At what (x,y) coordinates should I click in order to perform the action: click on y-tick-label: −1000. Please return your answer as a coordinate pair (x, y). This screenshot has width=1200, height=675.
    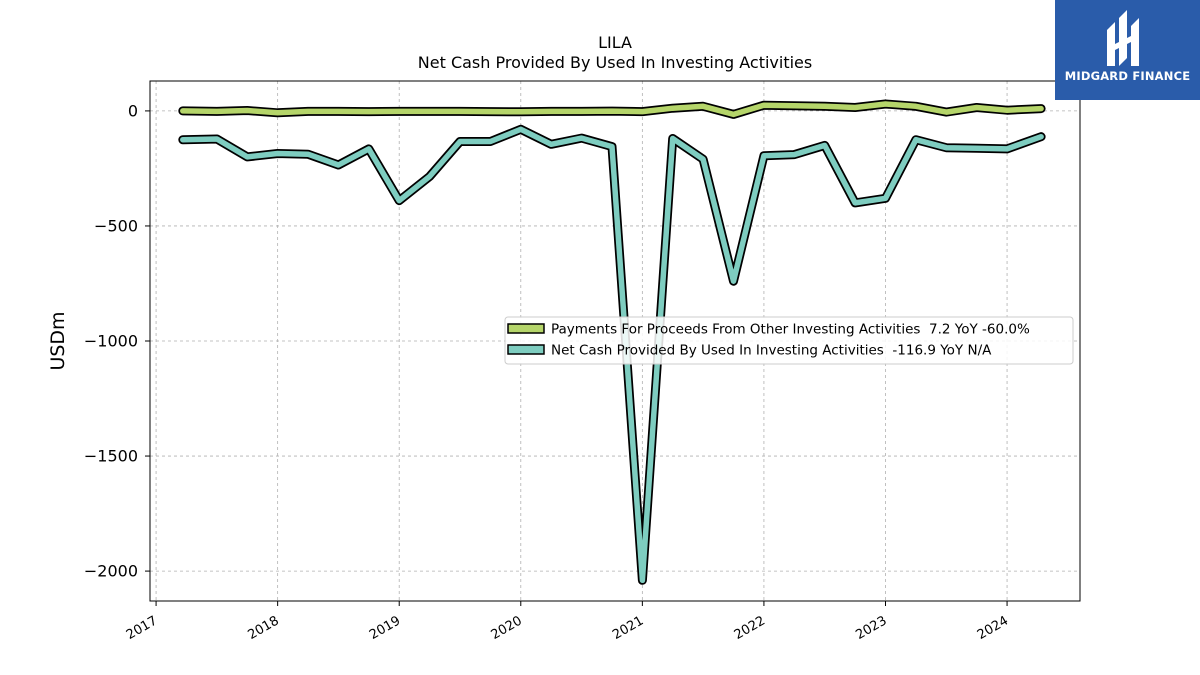
    Looking at the image, I should click on (111, 341).